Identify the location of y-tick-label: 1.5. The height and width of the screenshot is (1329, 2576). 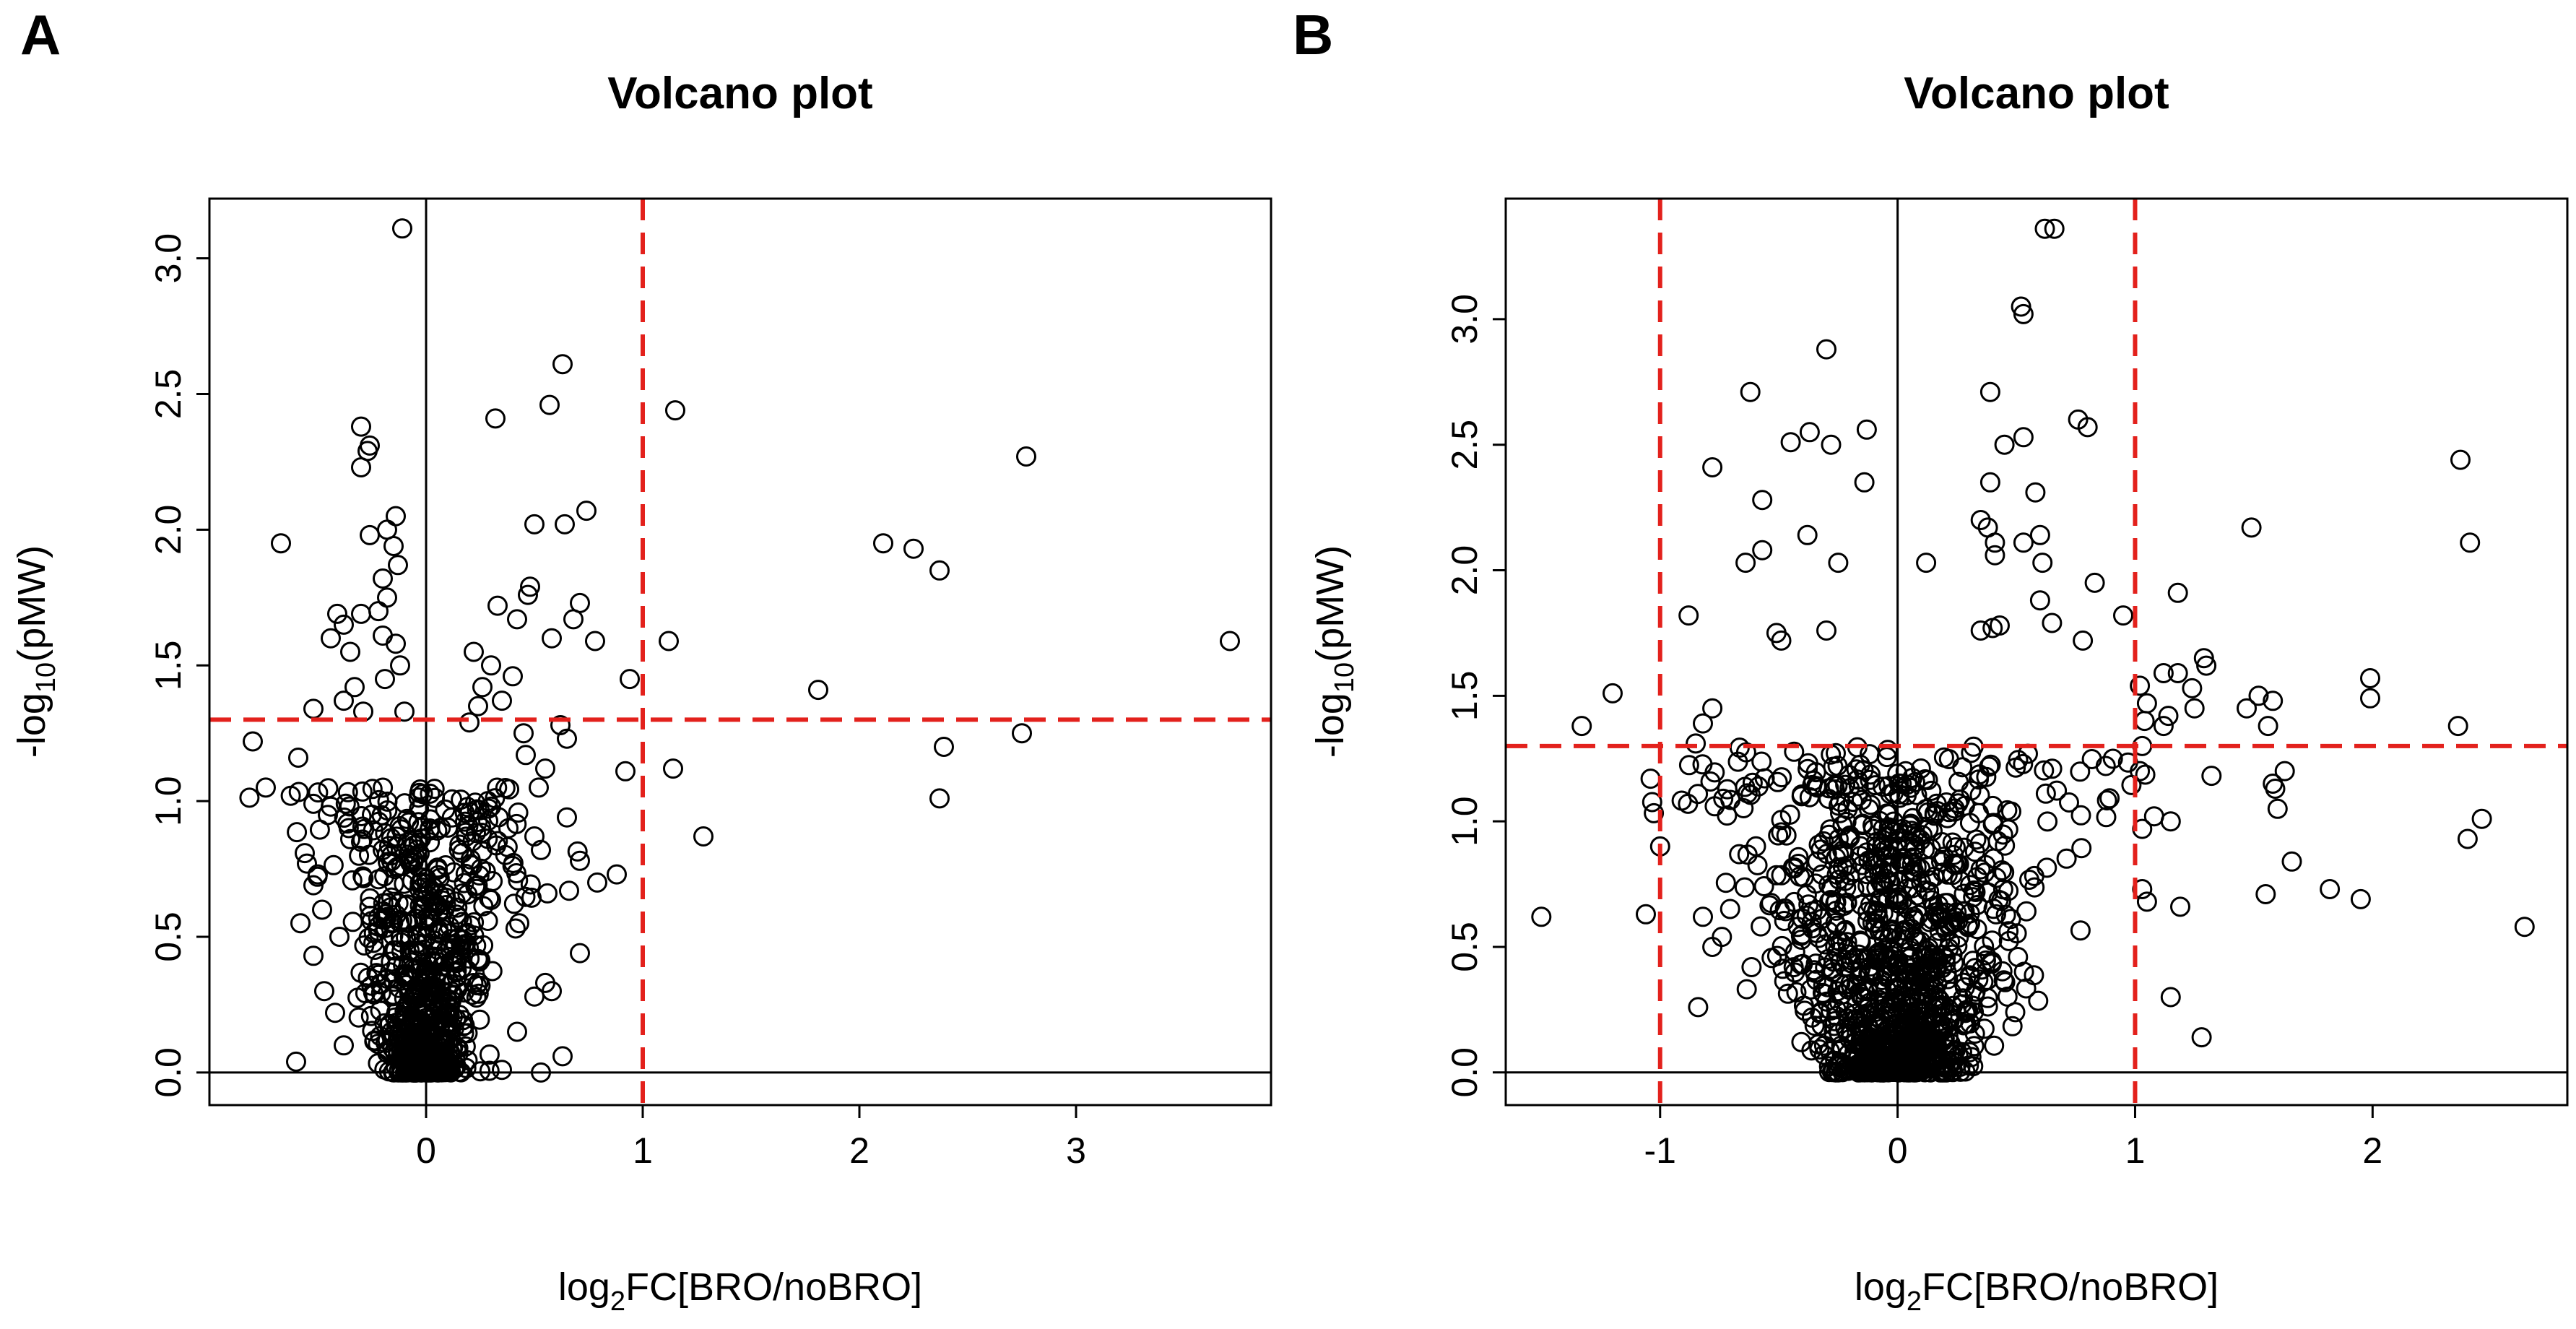
(168, 666).